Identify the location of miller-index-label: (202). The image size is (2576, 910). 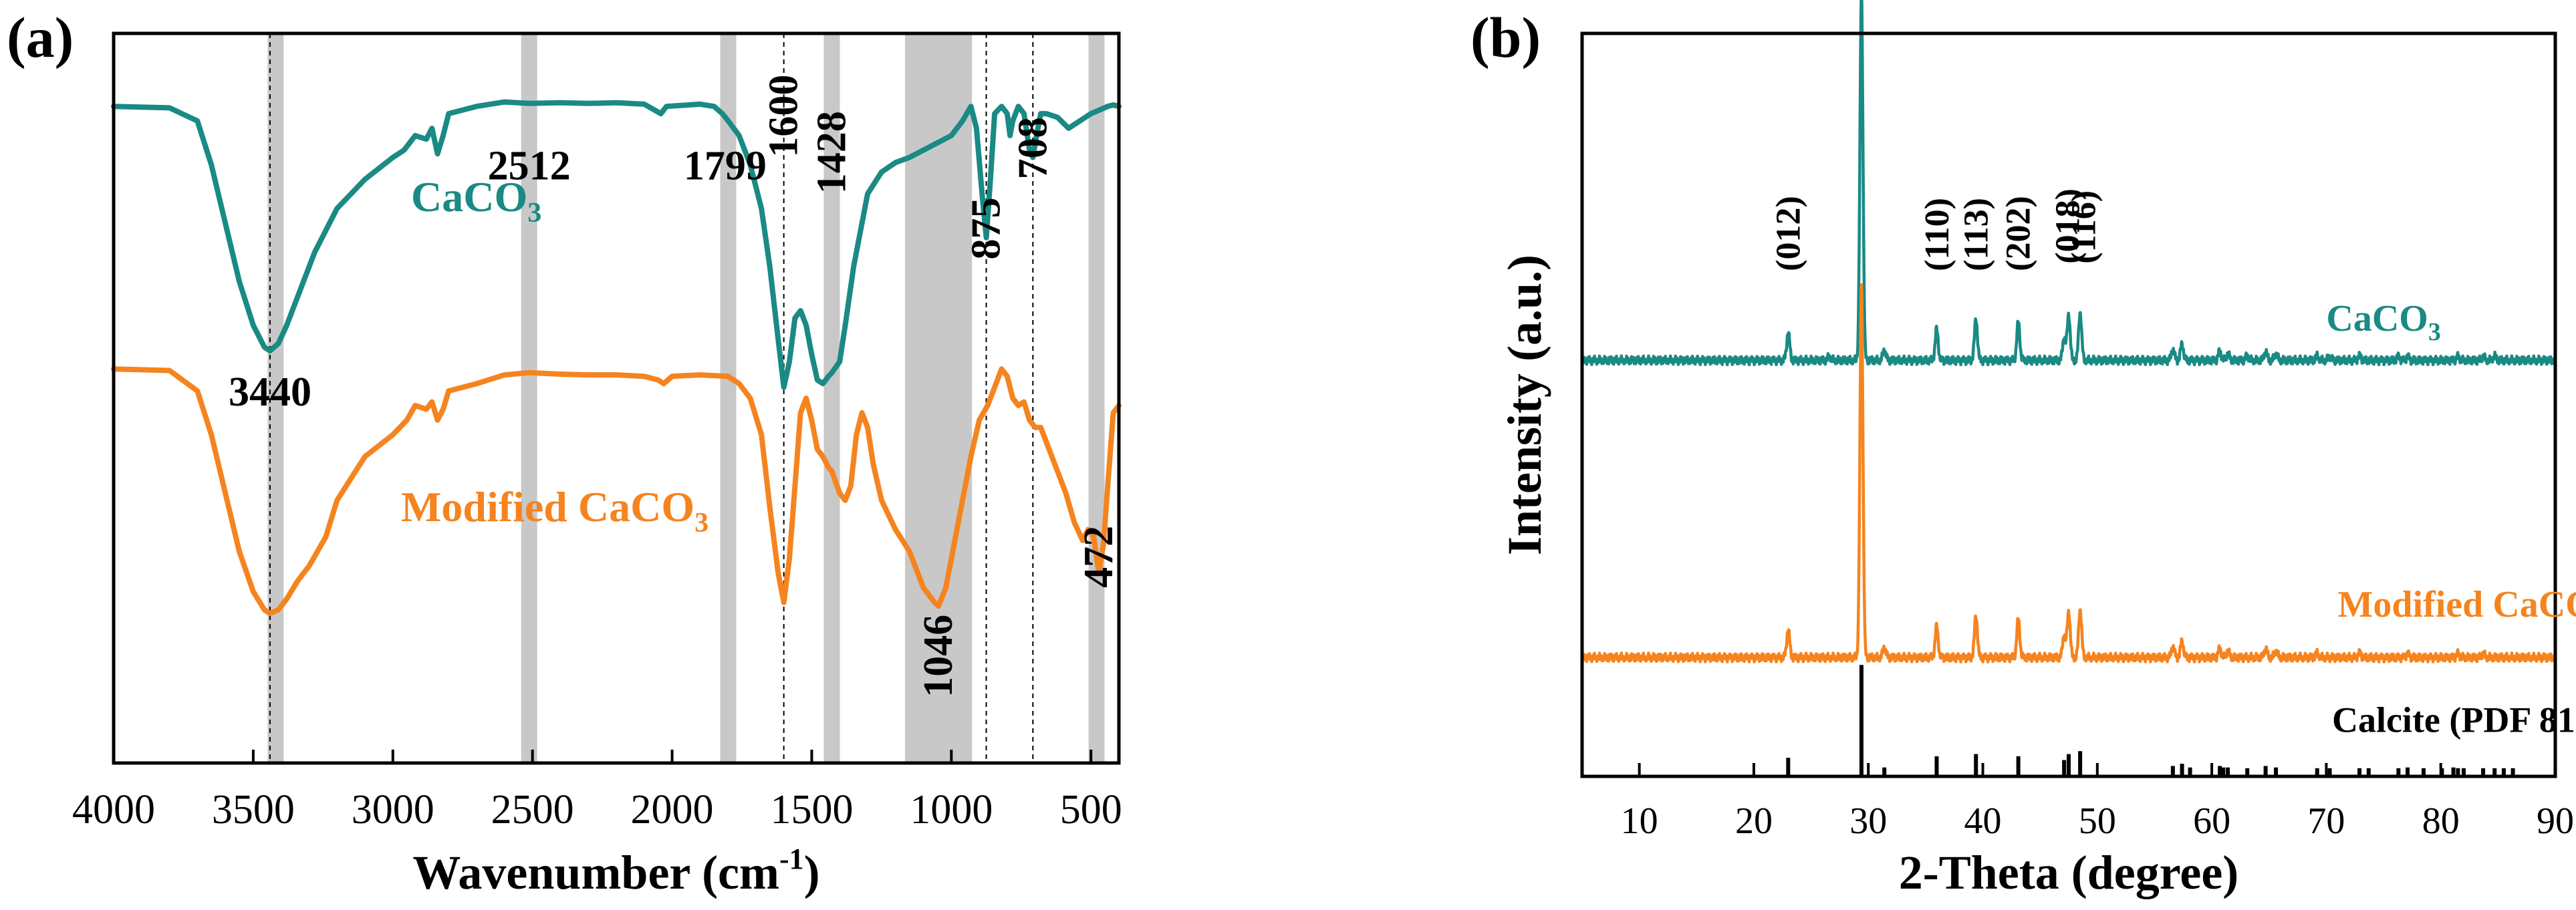
(2019, 233).